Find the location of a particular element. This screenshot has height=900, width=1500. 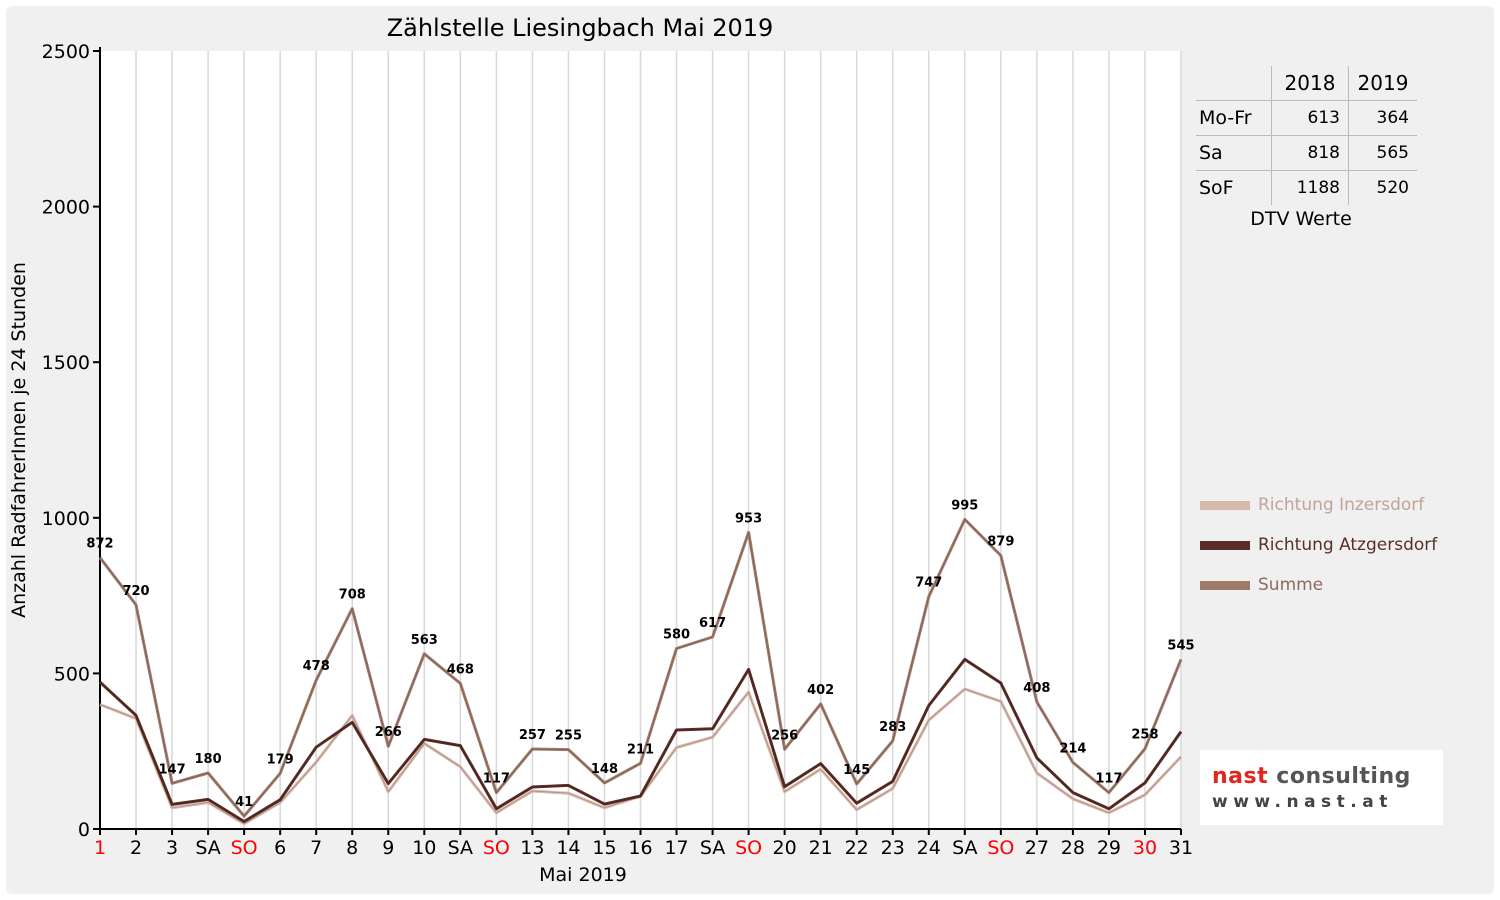

data-label: 256 is located at coordinates (784, 735).